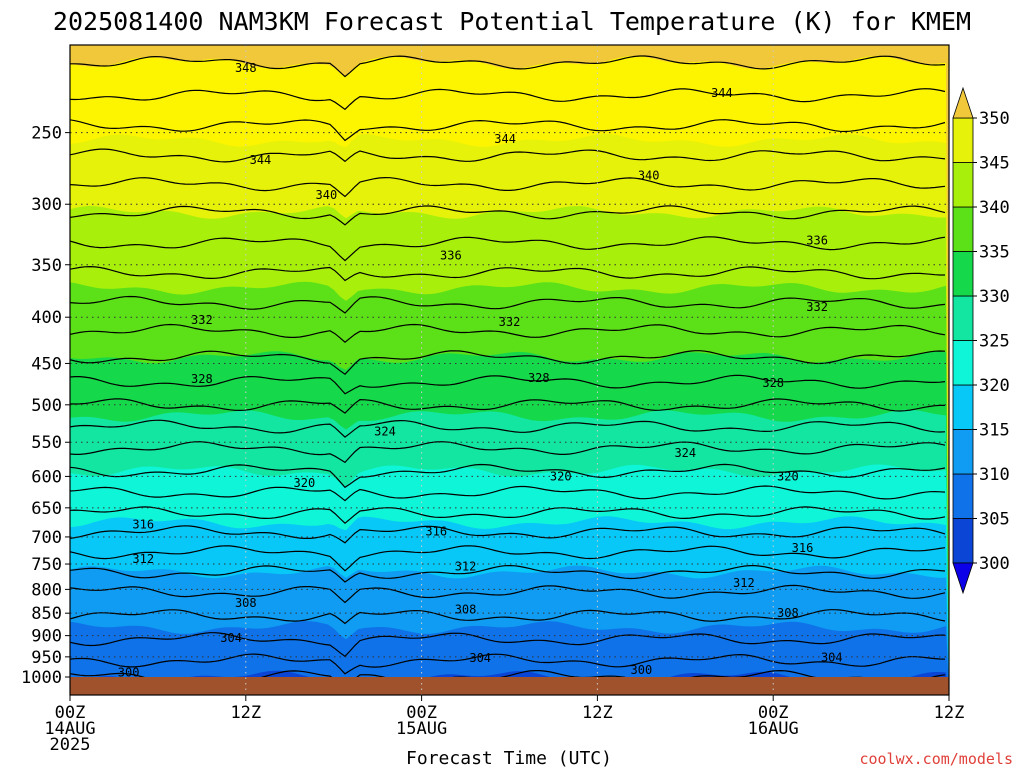 The height and width of the screenshot is (768, 1024). I want to click on x-tick-label: 2025, so click(70, 745).